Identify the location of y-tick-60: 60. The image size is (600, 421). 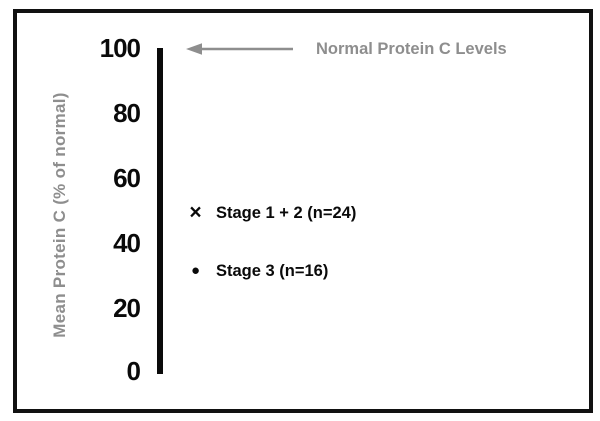
(127, 178).